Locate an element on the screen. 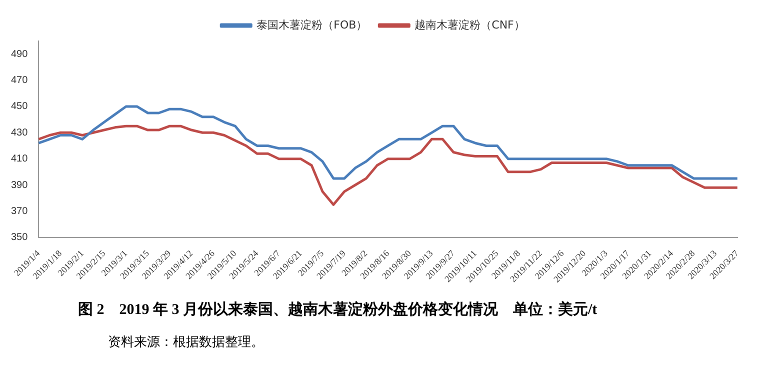 This screenshot has width=769, height=383. legend-label: 越南木薯淀粉（CNF） is located at coordinates (469, 25).